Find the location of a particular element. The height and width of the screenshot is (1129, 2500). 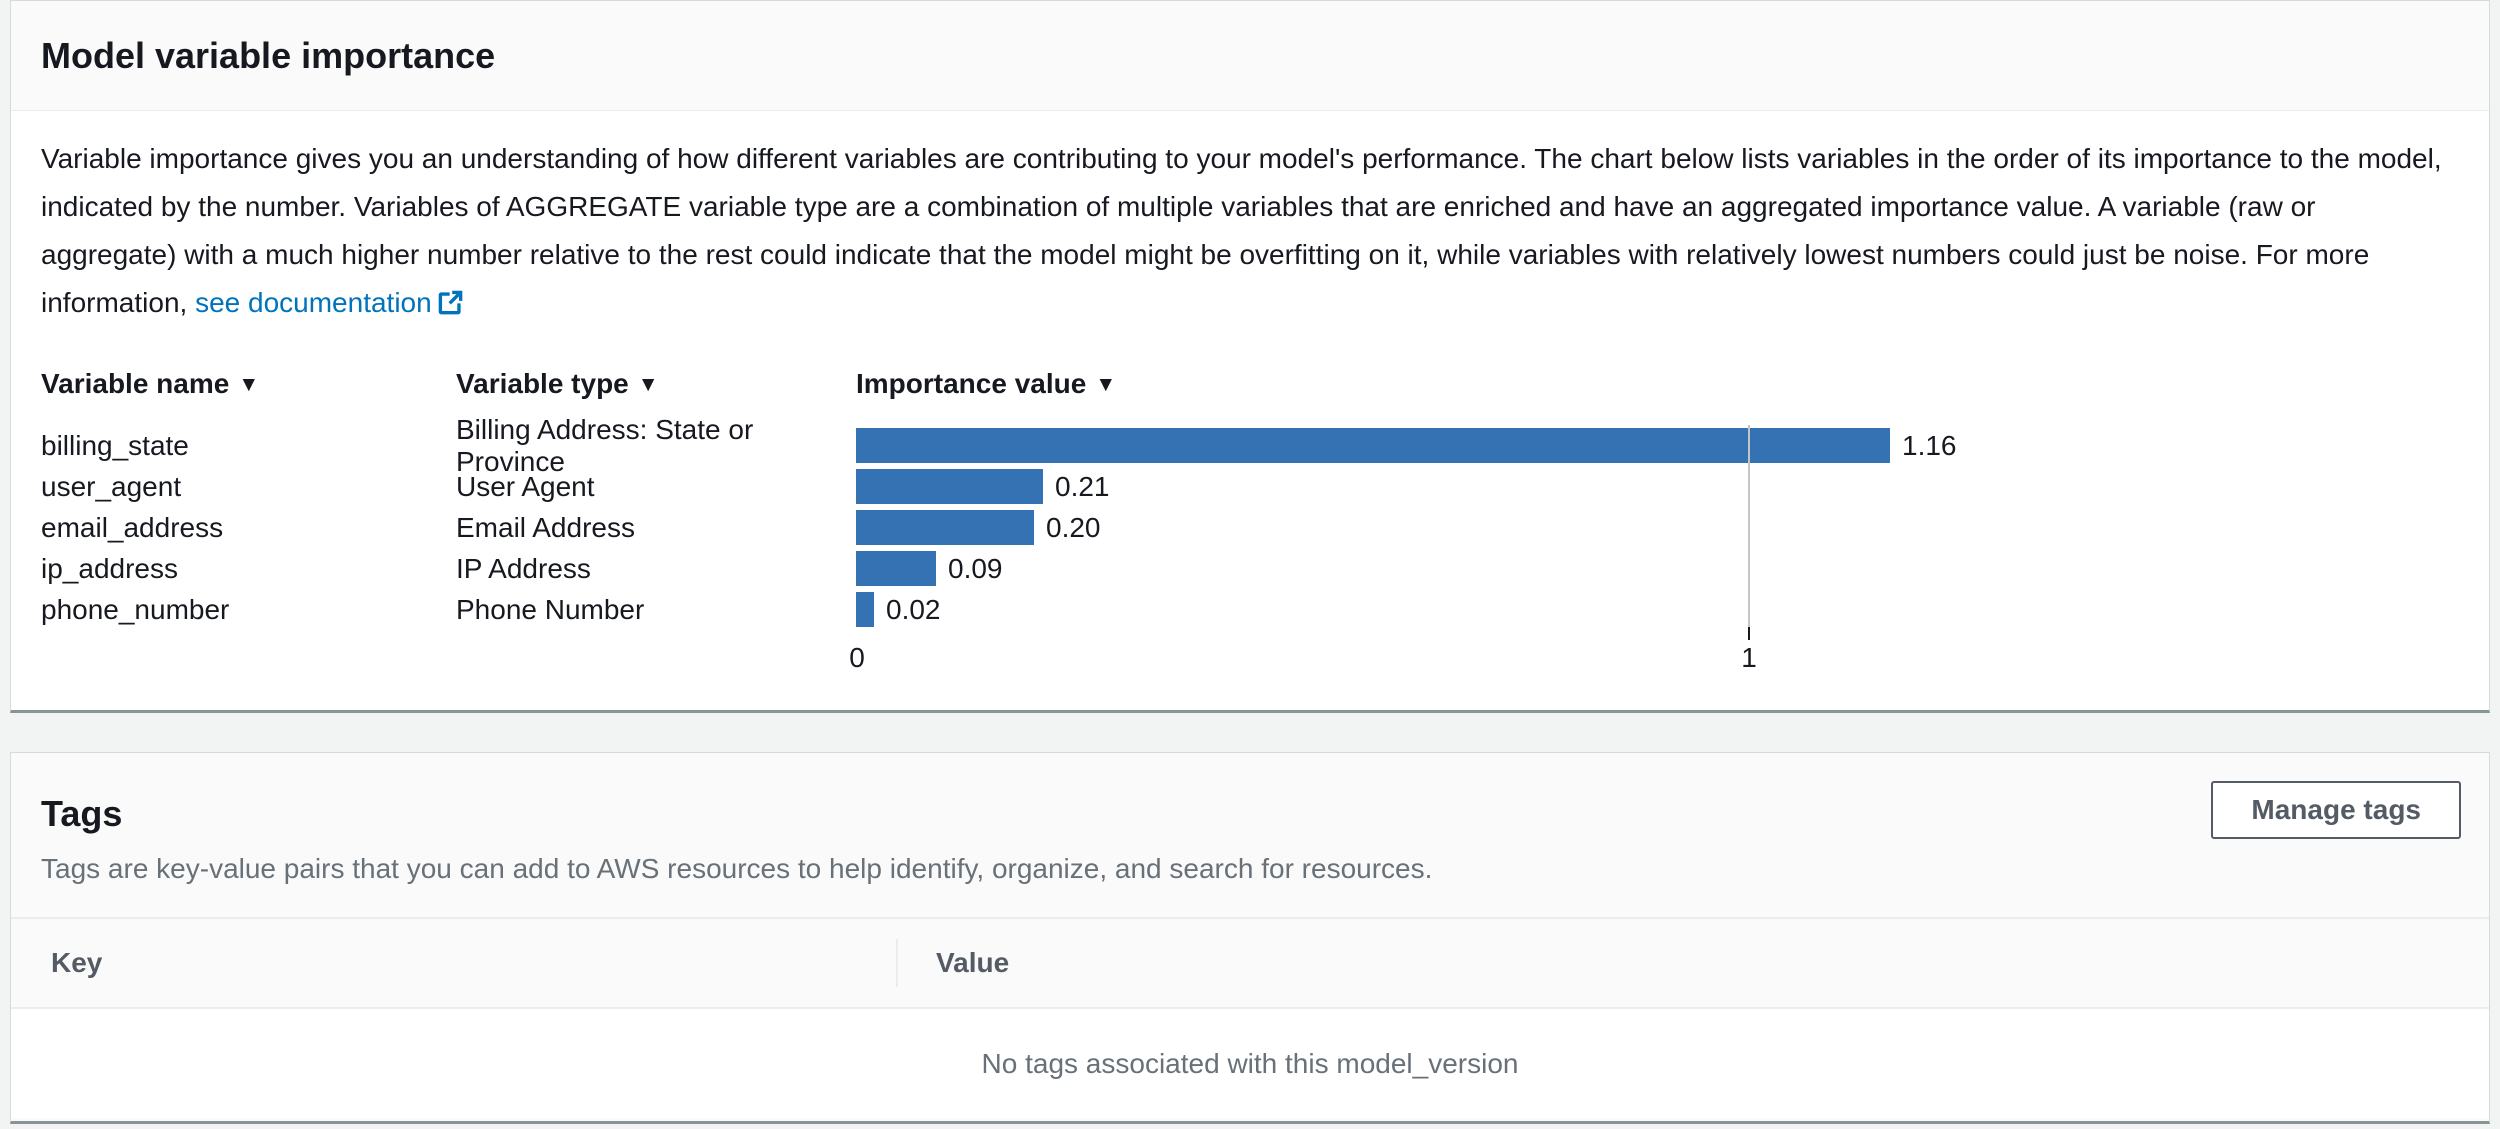

axis-tick-label: 0 is located at coordinates (857, 657).